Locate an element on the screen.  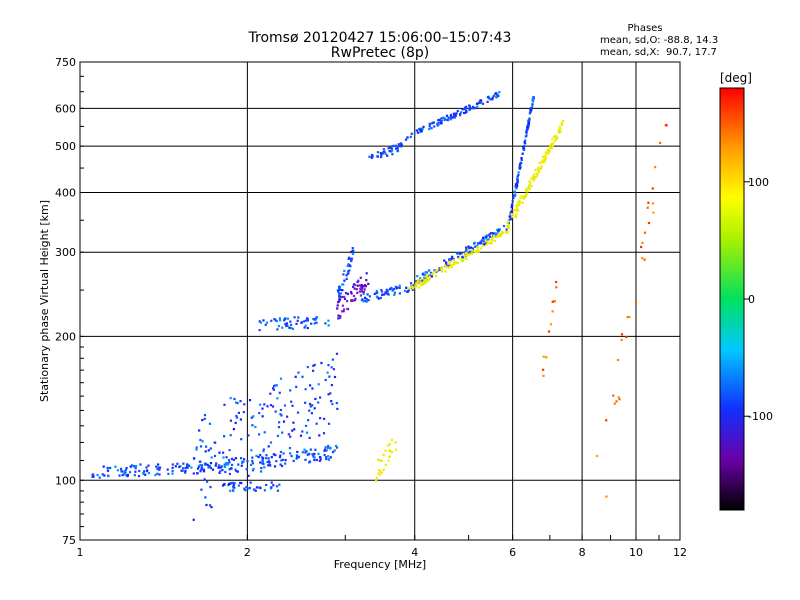
colorbar-tick-label: 100 is located at coordinates (758, 182).